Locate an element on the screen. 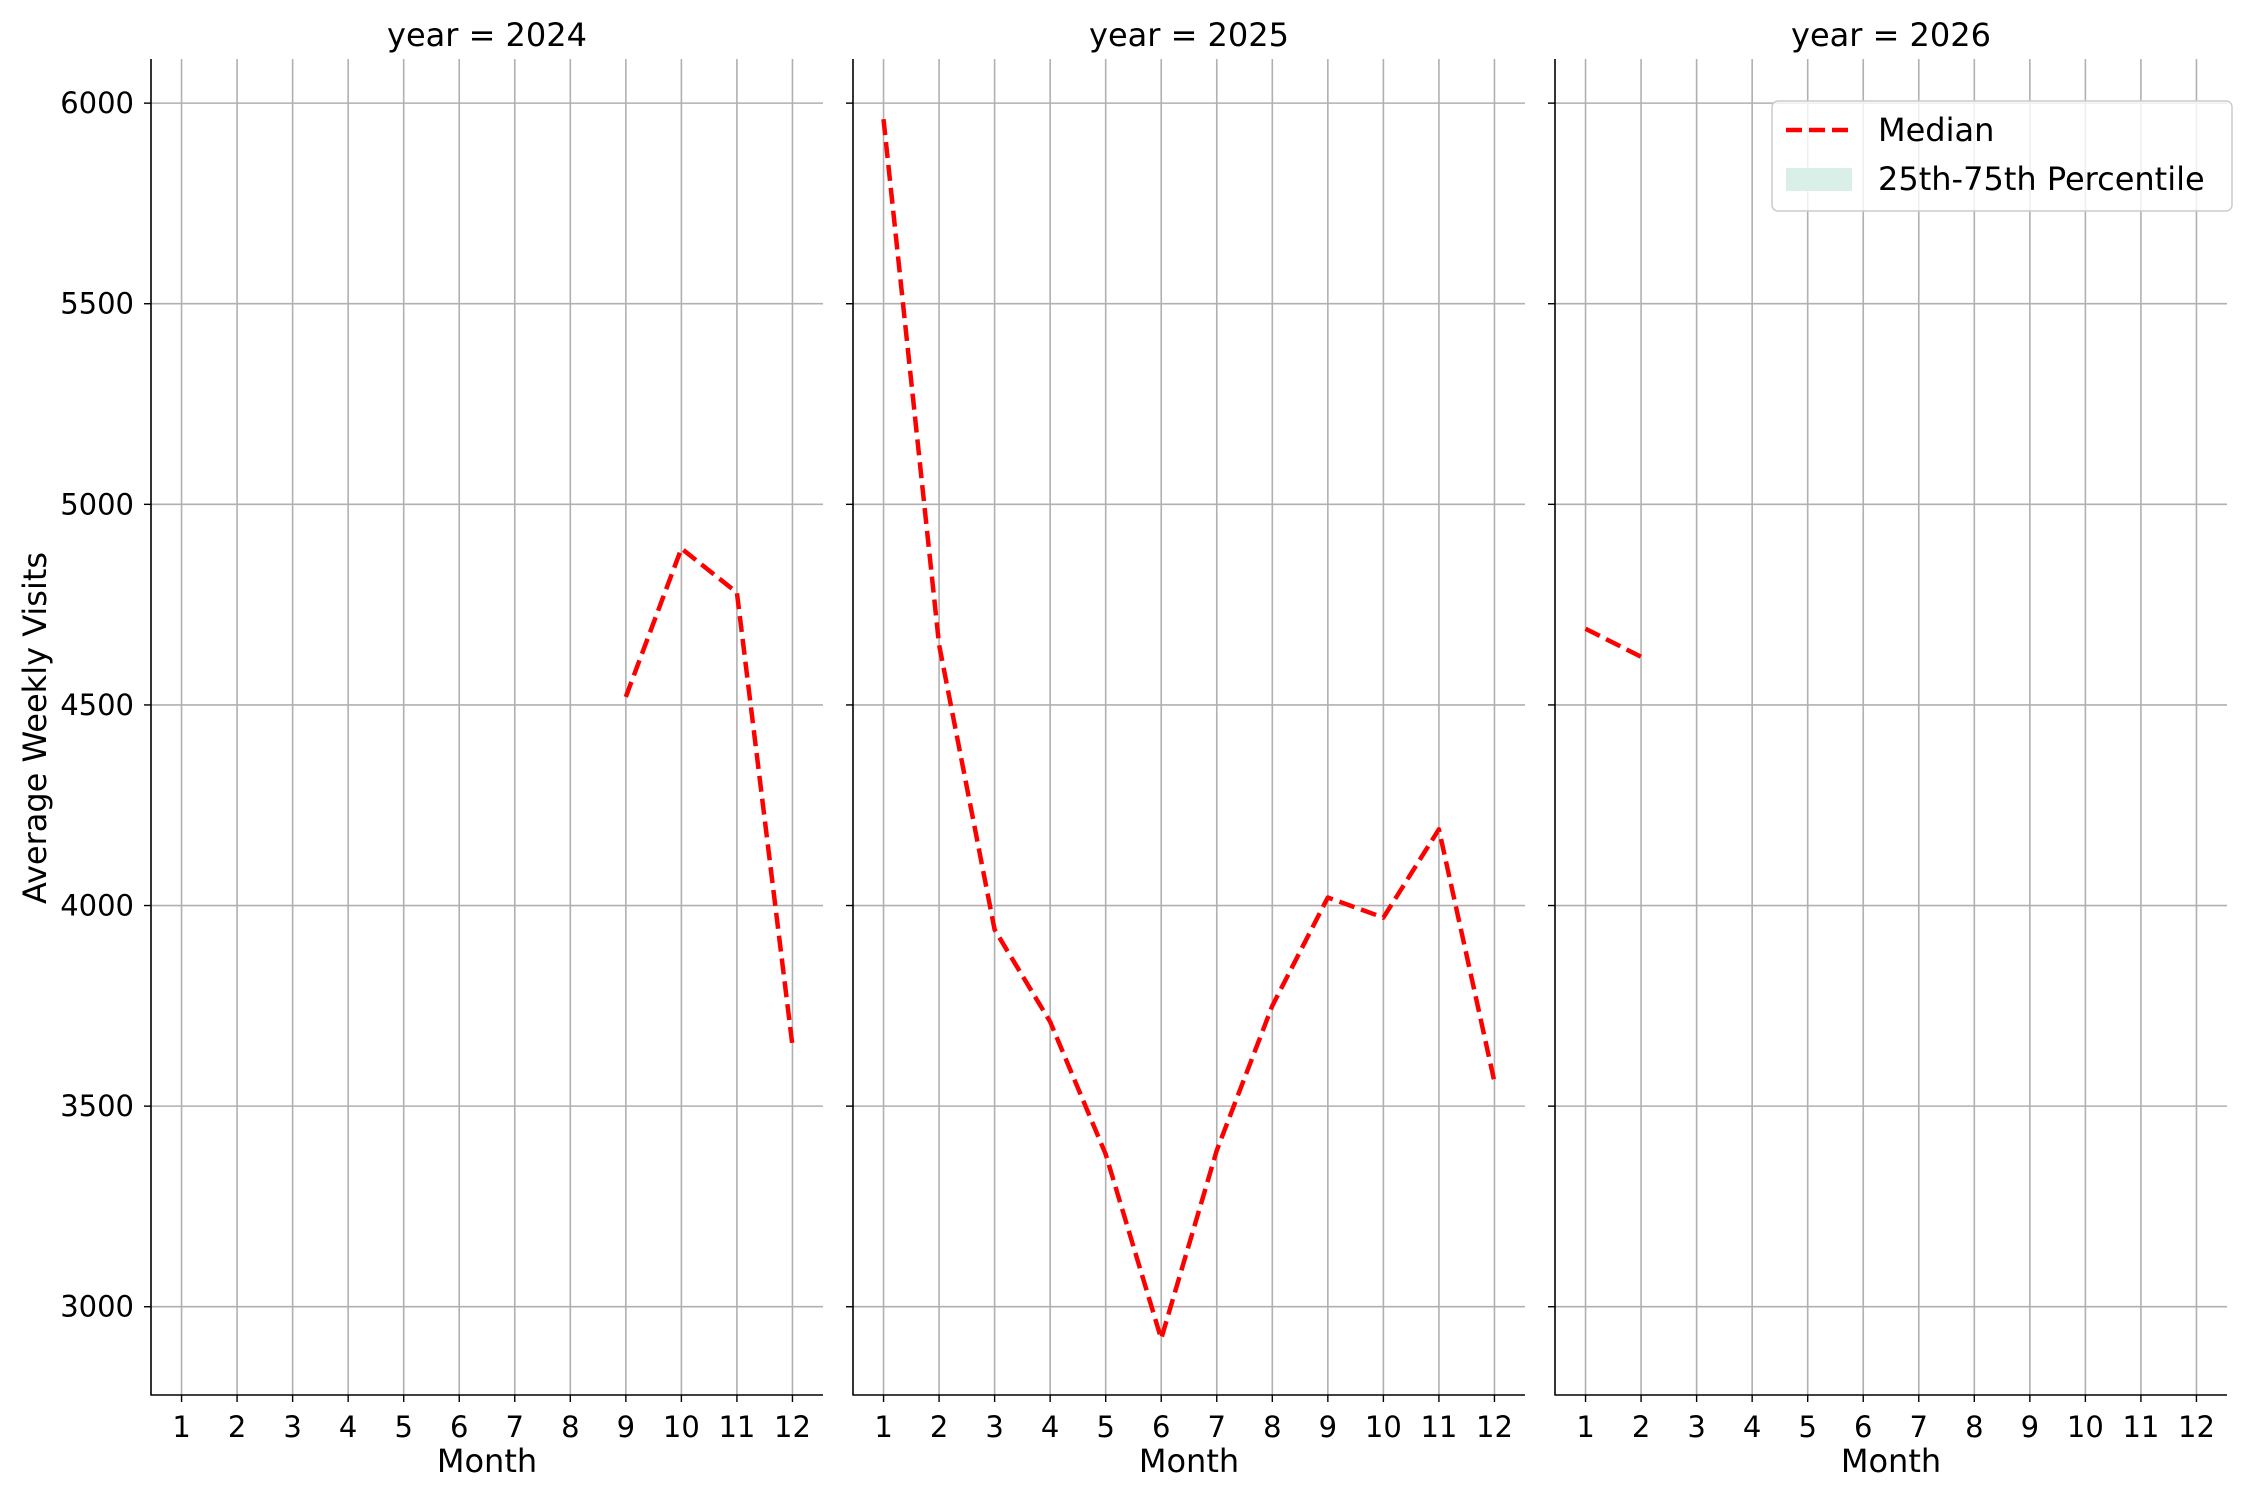 The height and width of the screenshot is (1505, 2250). y-tick-label: 3500 is located at coordinates (97, 1106).